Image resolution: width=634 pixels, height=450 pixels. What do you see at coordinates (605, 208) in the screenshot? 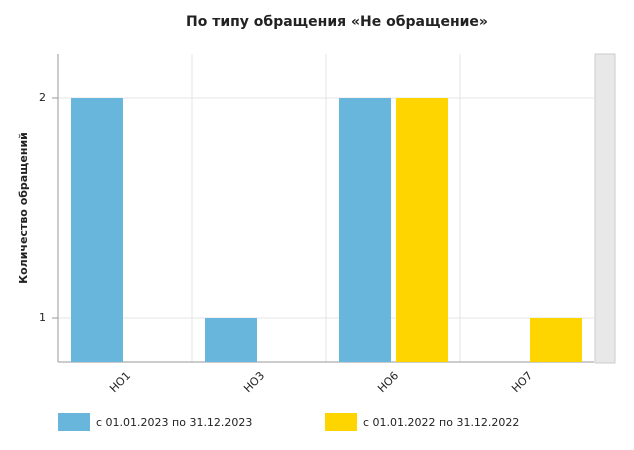
I see `scrollbar` at bounding box center [605, 208].